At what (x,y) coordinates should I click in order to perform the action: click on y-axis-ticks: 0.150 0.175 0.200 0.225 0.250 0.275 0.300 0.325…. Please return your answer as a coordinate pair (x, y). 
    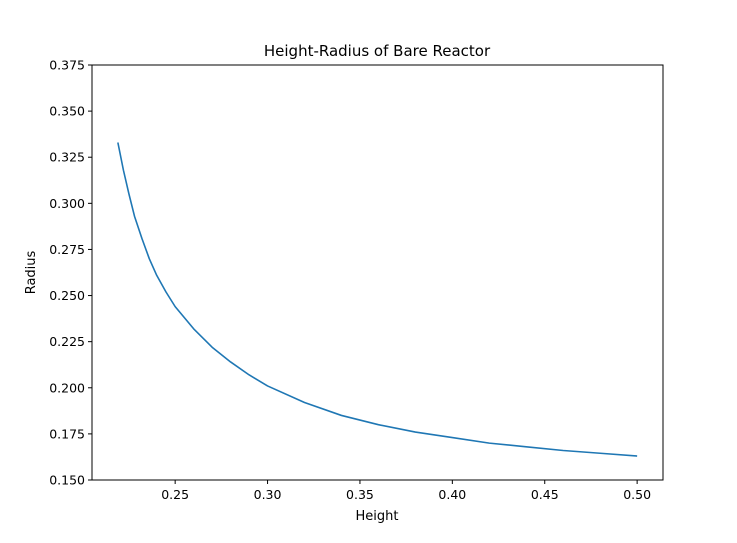
    Looking at the image, I should click on (70, 273).